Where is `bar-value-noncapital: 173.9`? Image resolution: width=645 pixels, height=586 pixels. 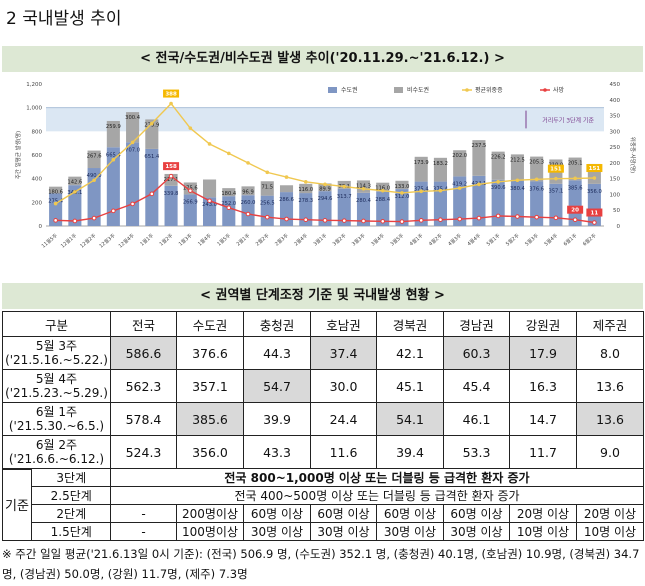
bar-value-noncapital: 173.9 is located at coordinates (421, 163).